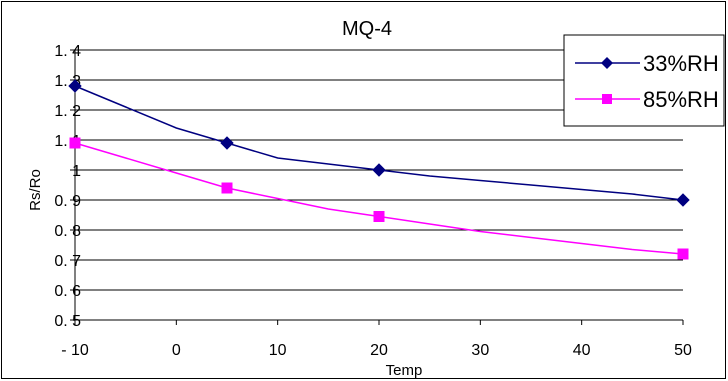 Image resolution: width=728 pixels, height=381 pixels. Describe the element at coordinates (176, 350) in the screenshot. I see `x-tick-label: 0` at that location.